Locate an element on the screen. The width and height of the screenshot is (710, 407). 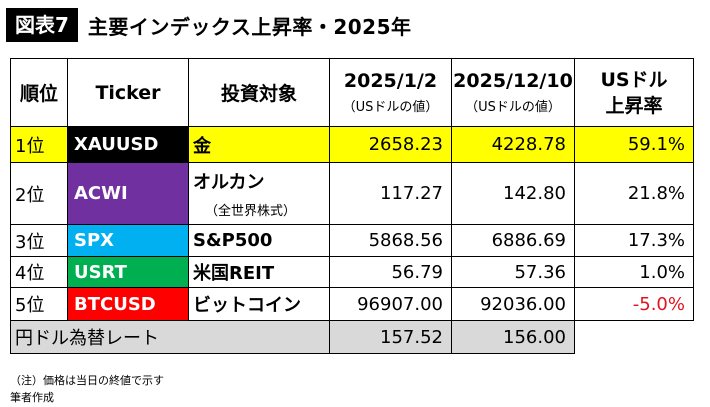
col-header-date2-label: 2025/12/10 is located at coordinates (513, 81).